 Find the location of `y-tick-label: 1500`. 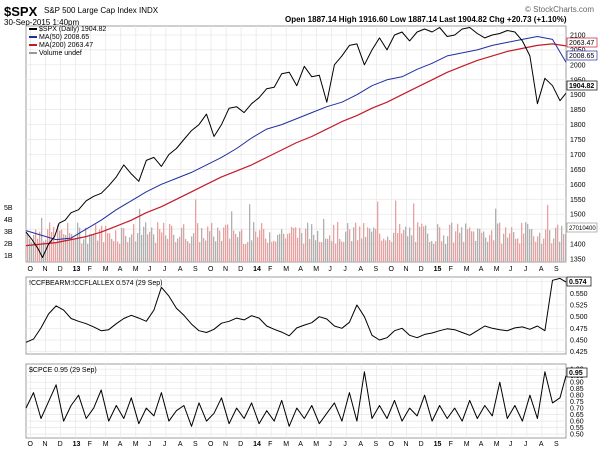

y-tick-label: 1500 is located at coordinates (578, 215).